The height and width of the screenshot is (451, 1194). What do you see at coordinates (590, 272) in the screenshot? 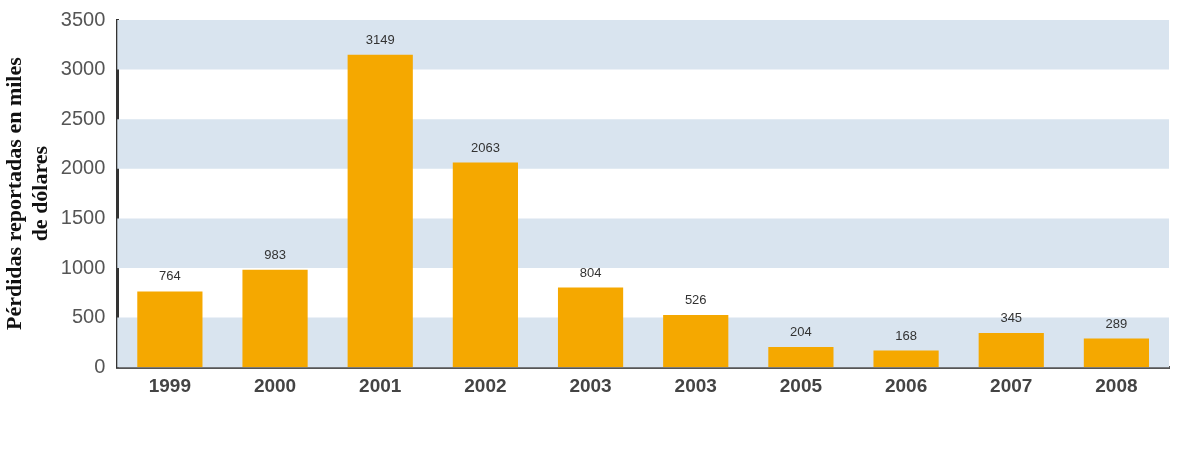
I see `data-label: 804` at bounding box center [590, 272].